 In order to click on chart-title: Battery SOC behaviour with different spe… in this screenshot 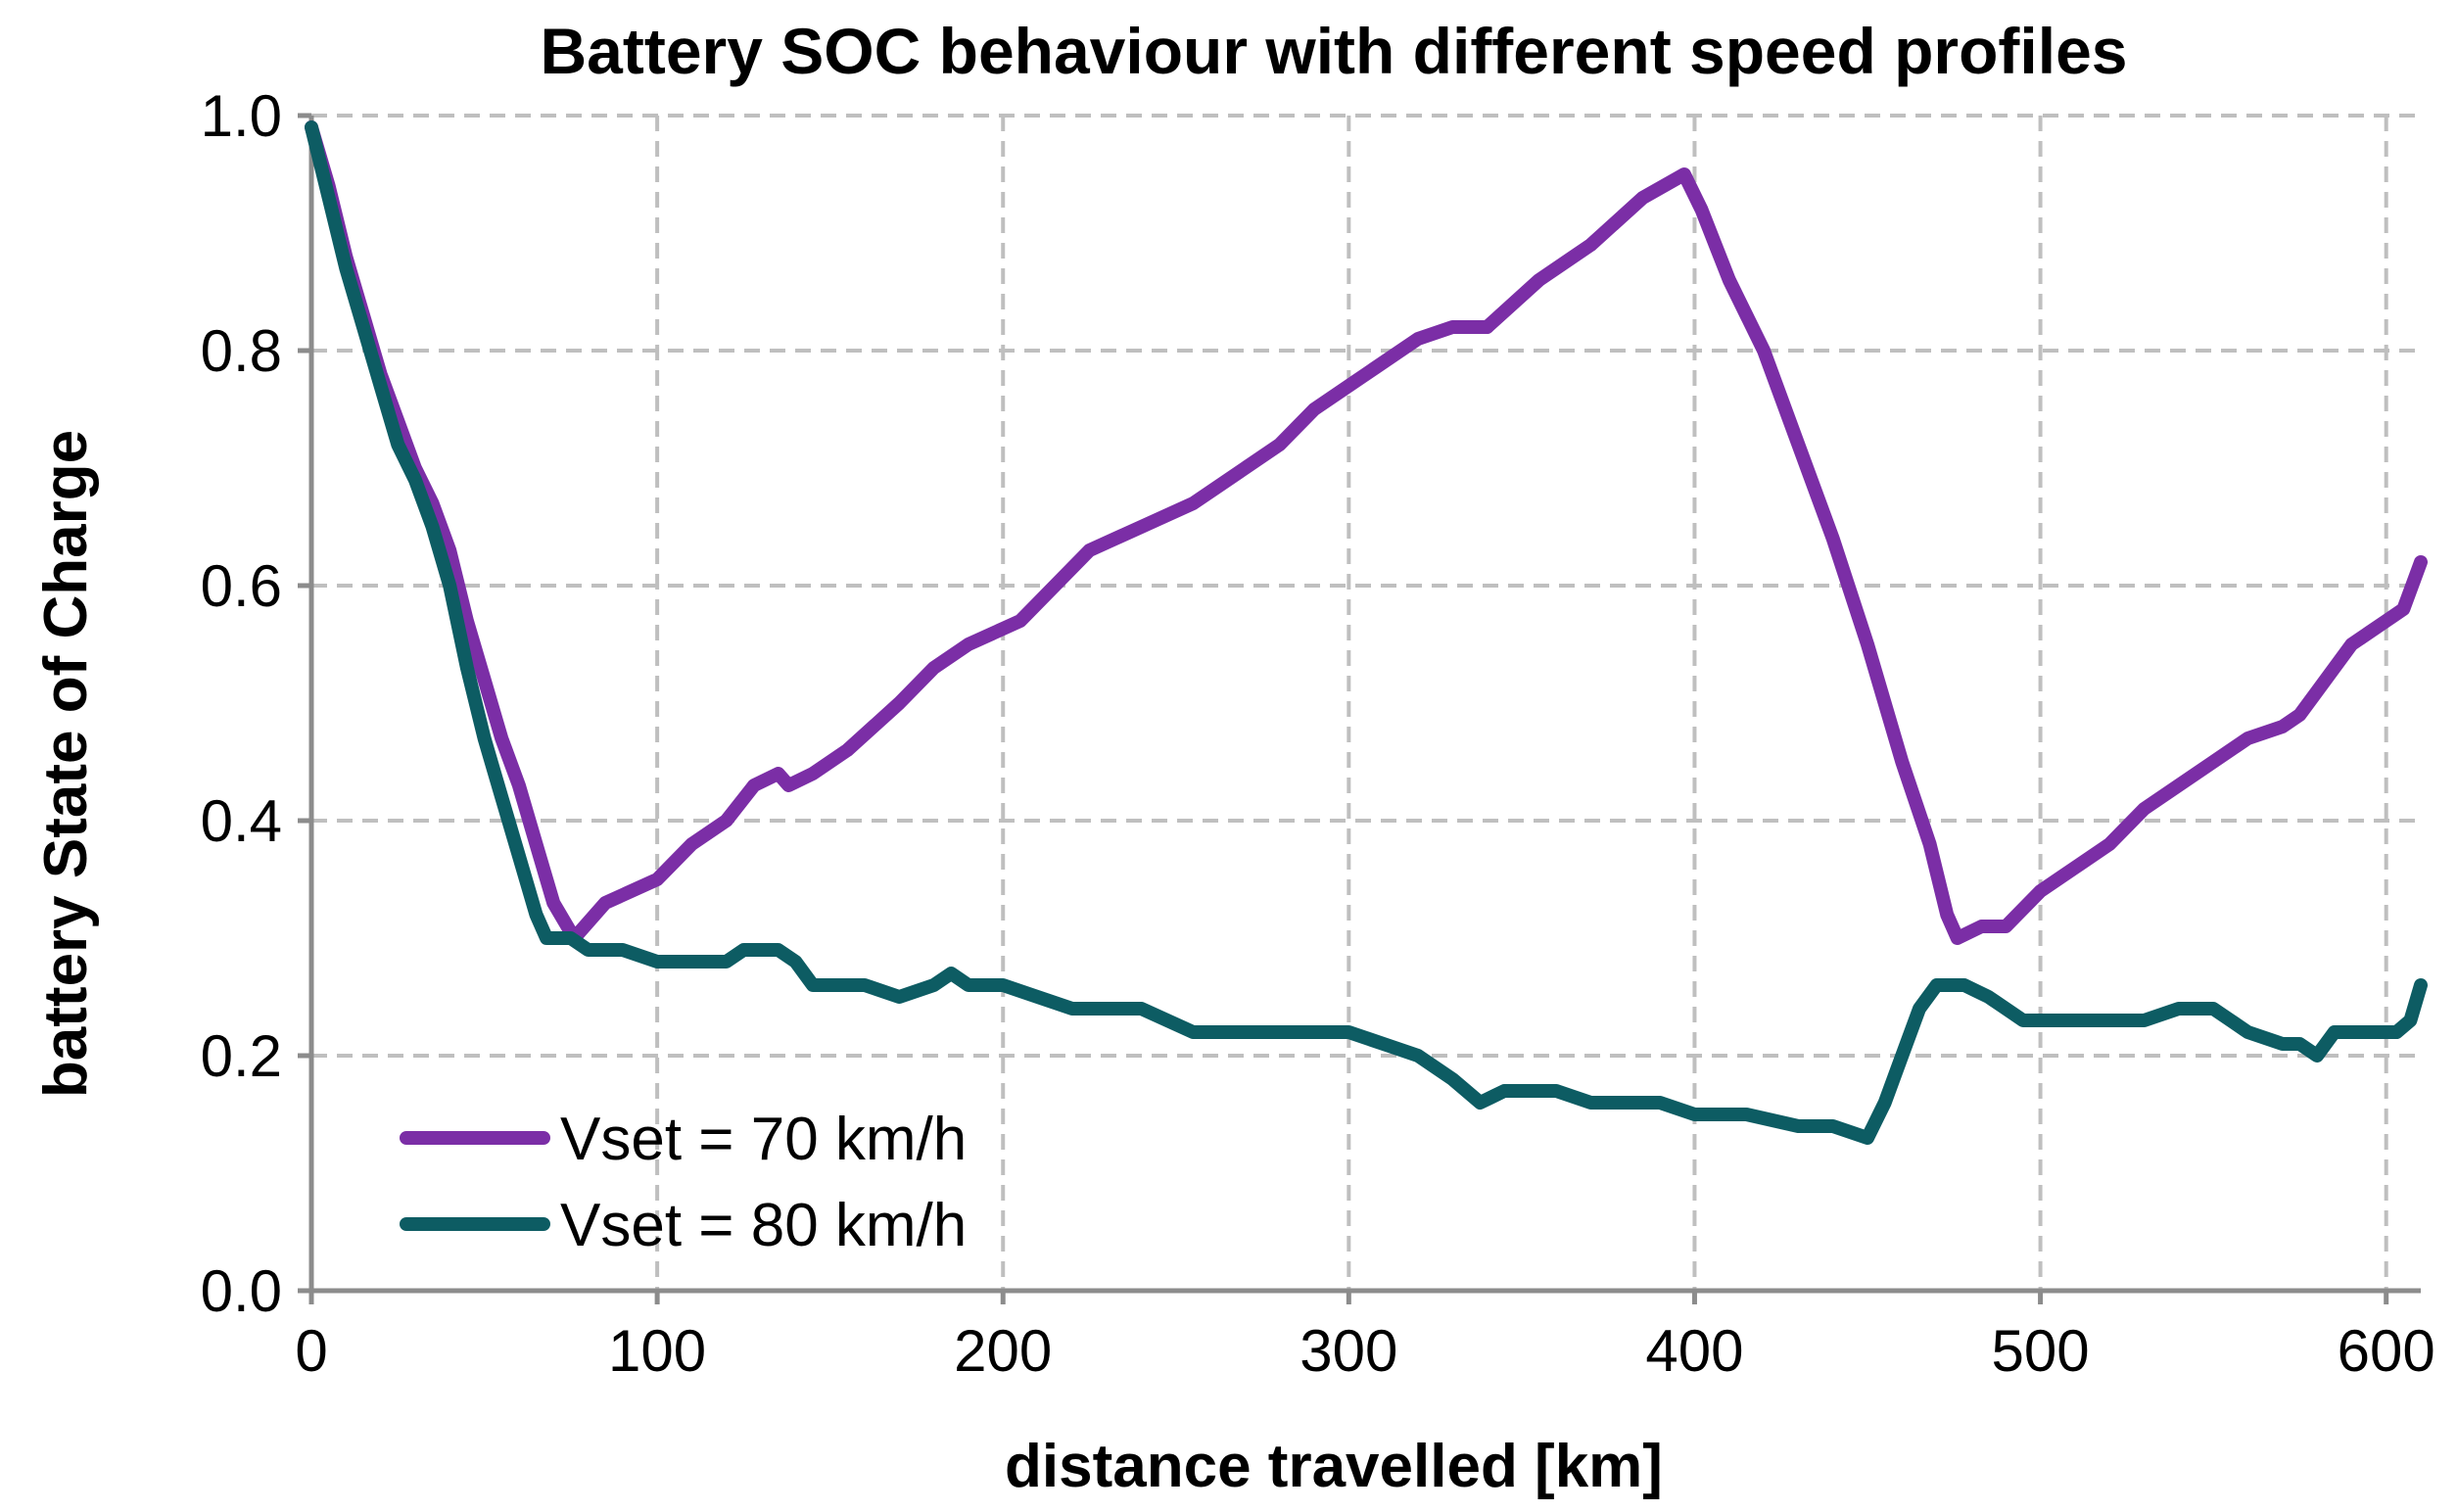, I will do `click(1335, 51)`.